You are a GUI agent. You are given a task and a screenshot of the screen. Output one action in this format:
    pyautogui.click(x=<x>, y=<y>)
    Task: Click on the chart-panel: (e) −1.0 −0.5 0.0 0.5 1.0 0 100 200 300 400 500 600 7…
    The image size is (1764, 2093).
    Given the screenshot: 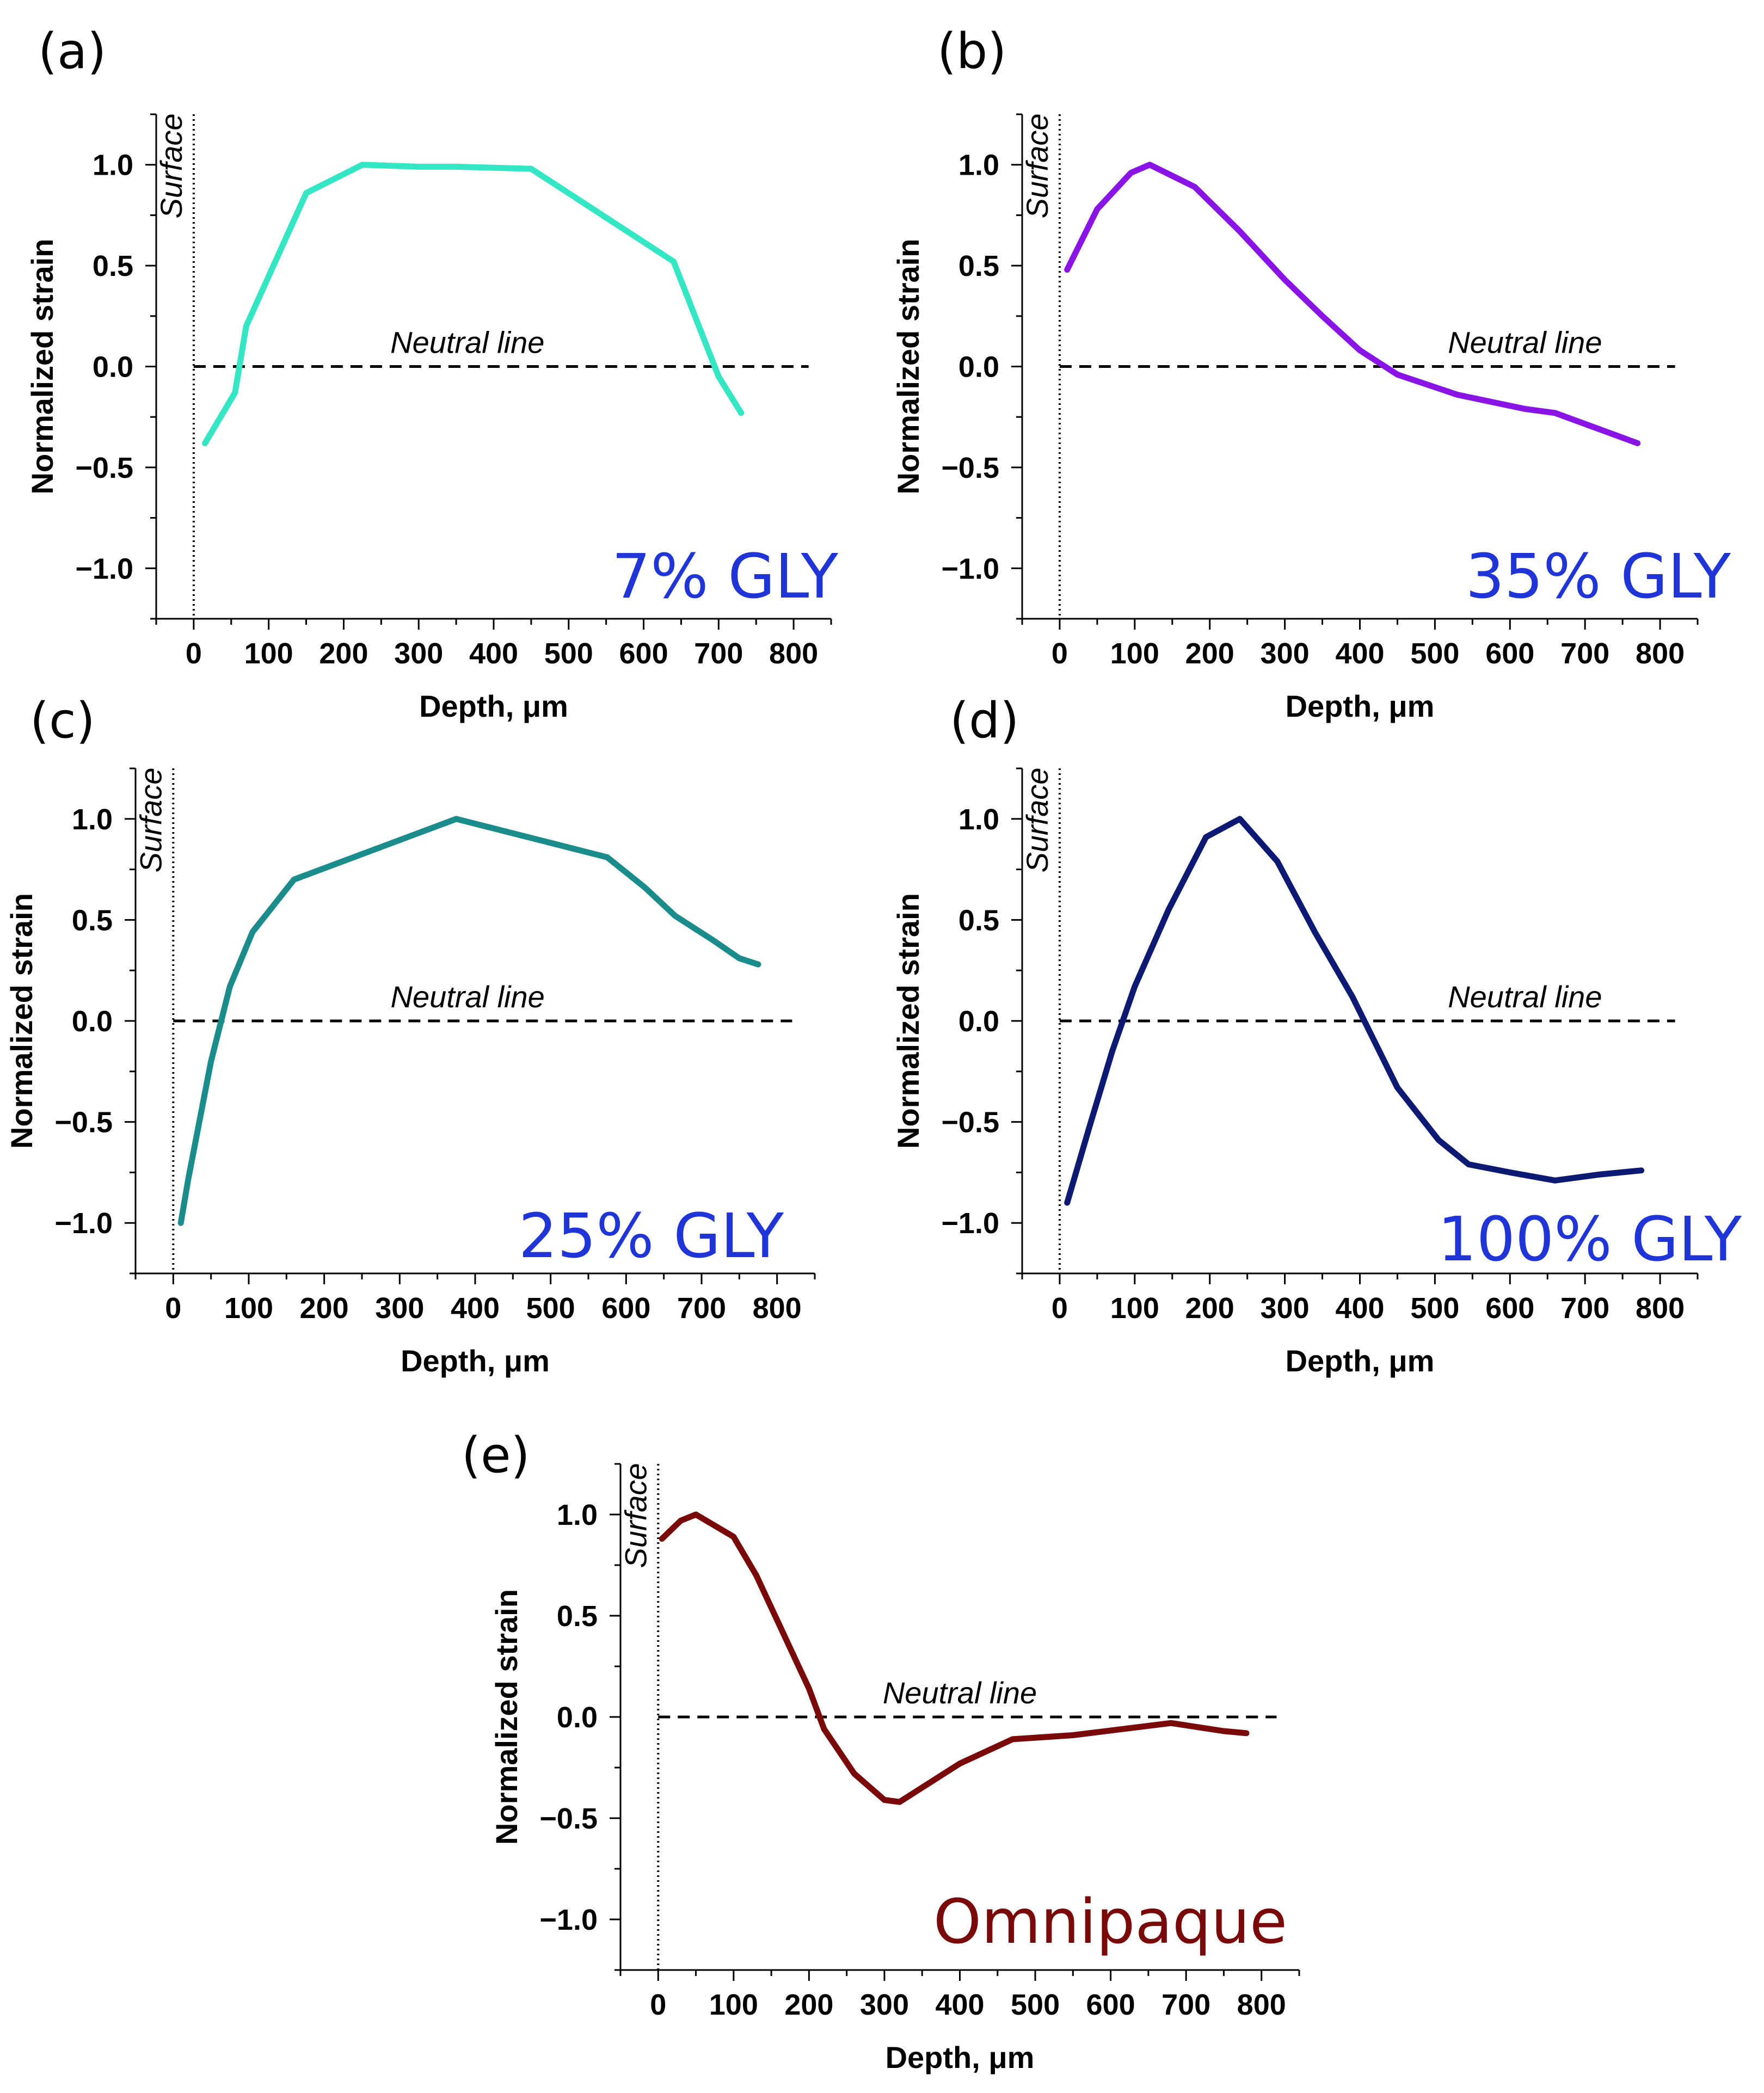 What is the action you would take?
    pyautogui.click(x=881, y=1750)
    